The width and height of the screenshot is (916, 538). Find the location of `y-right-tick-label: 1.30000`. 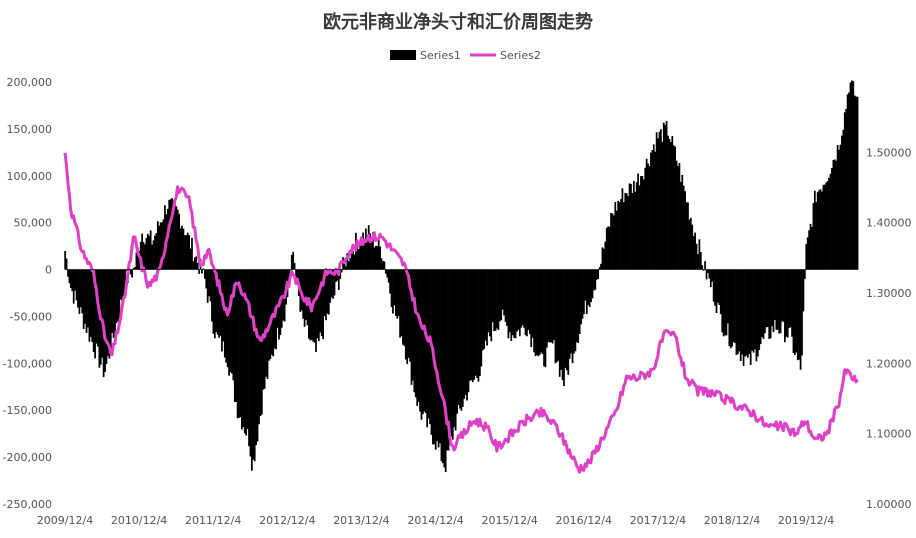

y-right-tick-label: 1.30000 is located at coordinates (889, 293).